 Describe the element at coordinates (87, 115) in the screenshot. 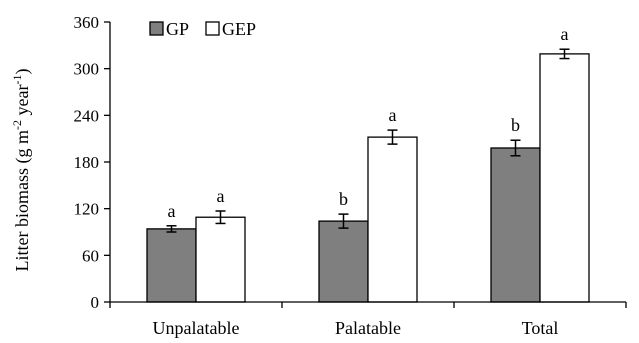

I see `y-tick-label: 240` at that location.